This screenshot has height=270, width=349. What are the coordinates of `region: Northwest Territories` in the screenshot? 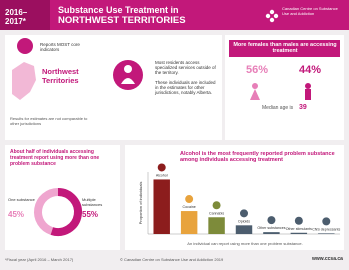 It's located at (60, 76).